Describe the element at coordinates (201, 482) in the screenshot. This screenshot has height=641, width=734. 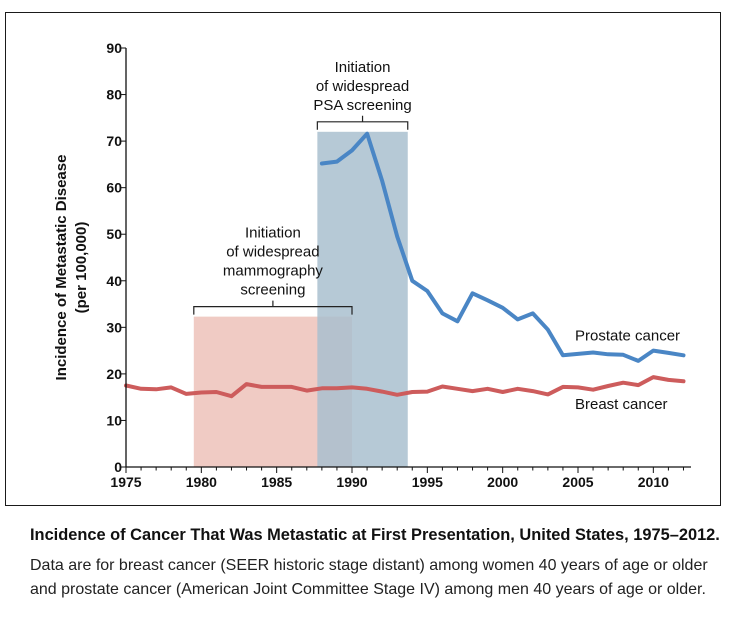
I see `x-tick-label-1980: 1980` at that location.